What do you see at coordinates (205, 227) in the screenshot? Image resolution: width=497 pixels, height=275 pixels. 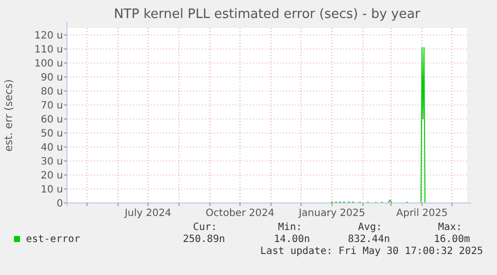 I see `text: Cur:` at bounding box center [205, 227].